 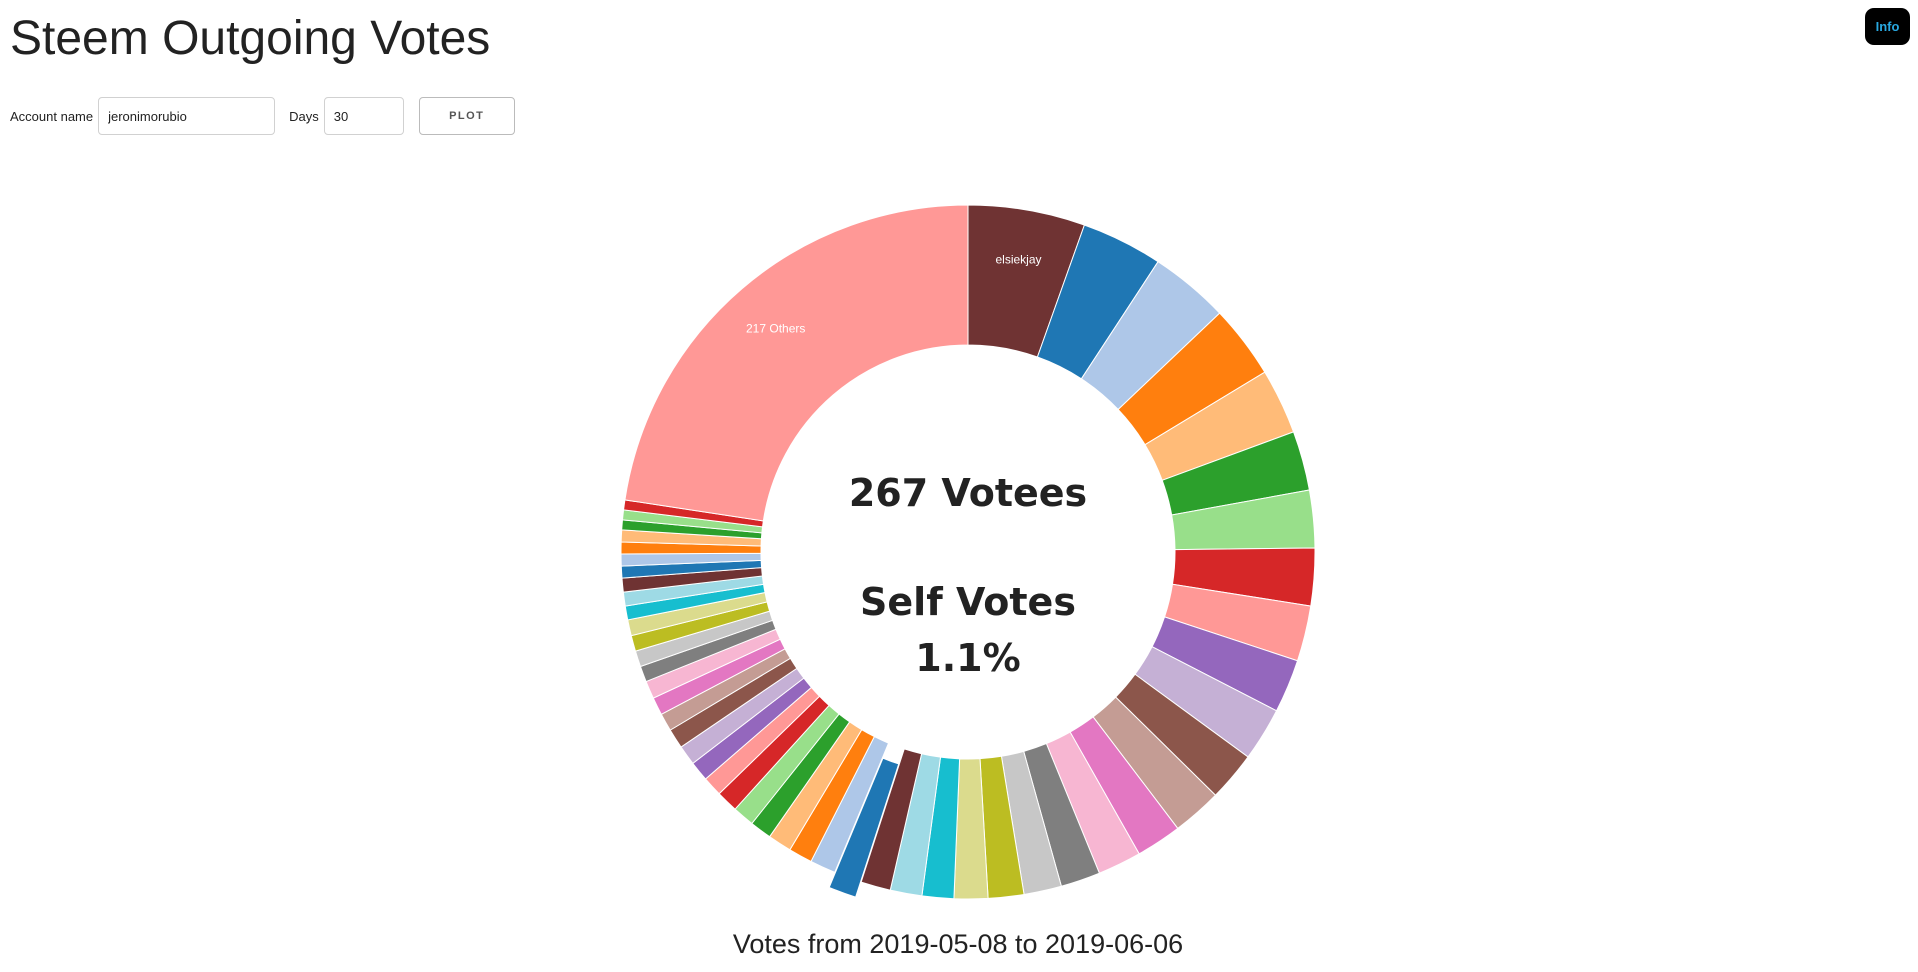 I want to click on self-votes-label: Self Votes, so click(x=968, y=602).